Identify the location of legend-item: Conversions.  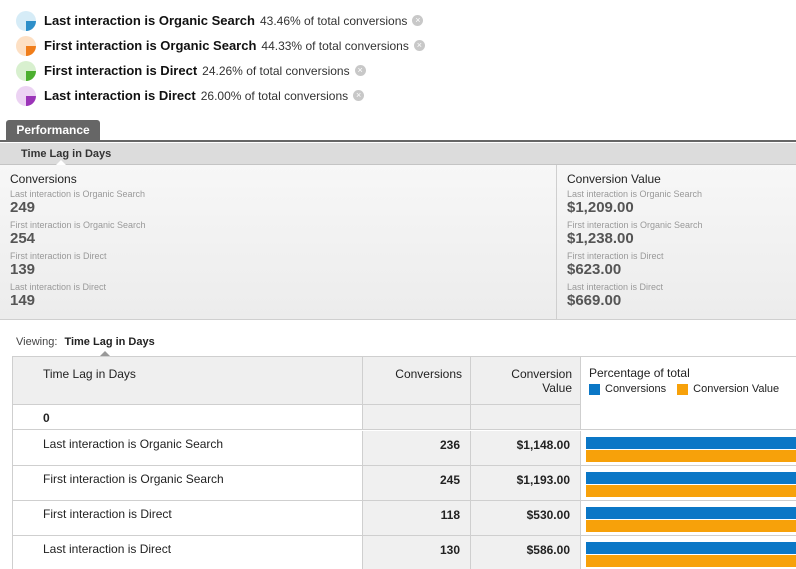
(627, 389).